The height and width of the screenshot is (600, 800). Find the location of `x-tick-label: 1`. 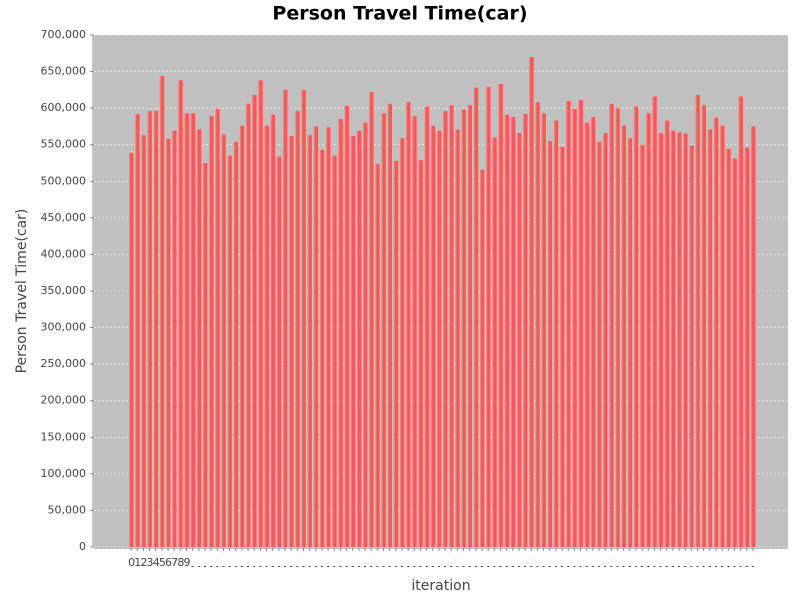

x-tick-label: 1 is located at coordinates (137, 562).